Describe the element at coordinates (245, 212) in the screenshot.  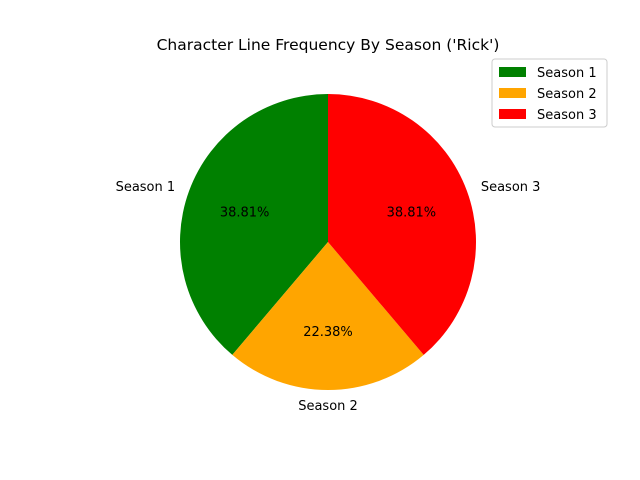
I see `slice-percent-1: 38.81%` at that location.